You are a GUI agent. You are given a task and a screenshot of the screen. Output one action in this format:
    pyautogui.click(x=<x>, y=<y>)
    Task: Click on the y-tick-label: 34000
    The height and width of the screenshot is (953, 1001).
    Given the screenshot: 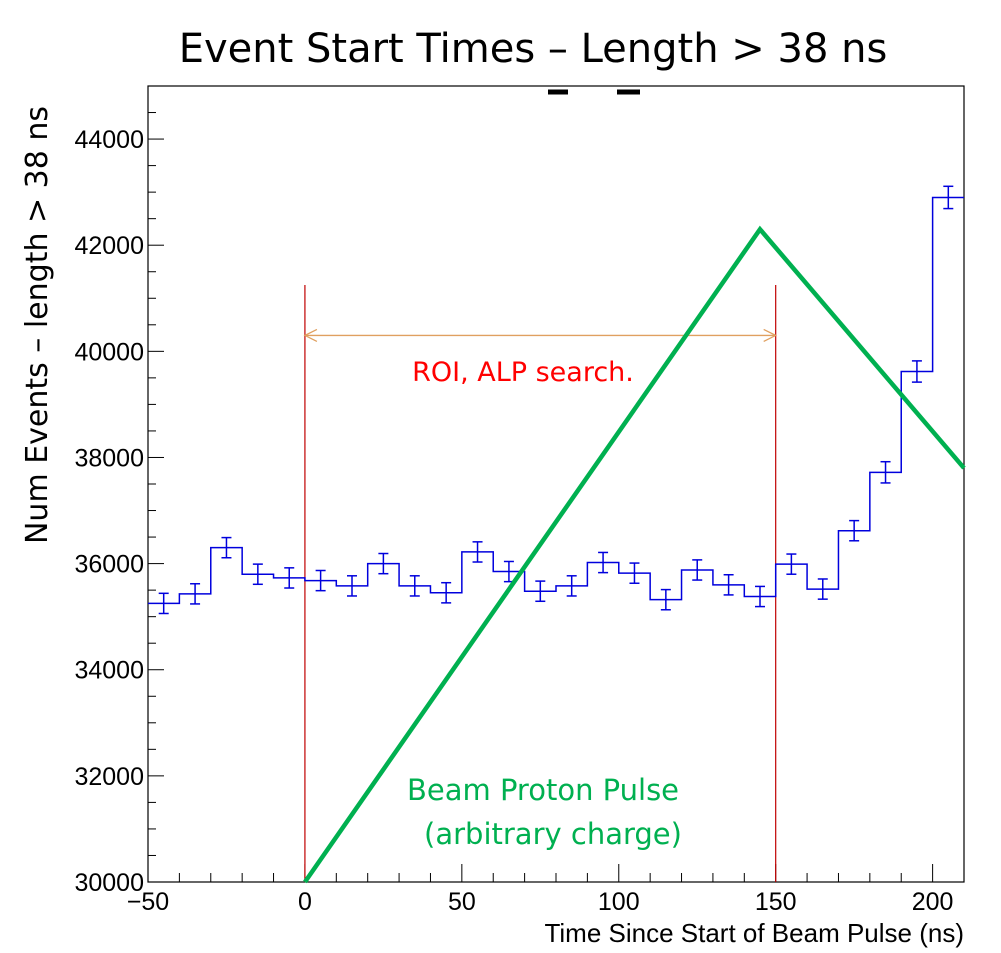 What is the action you would take?
    pyautogui.click(x=109, y=671)
    